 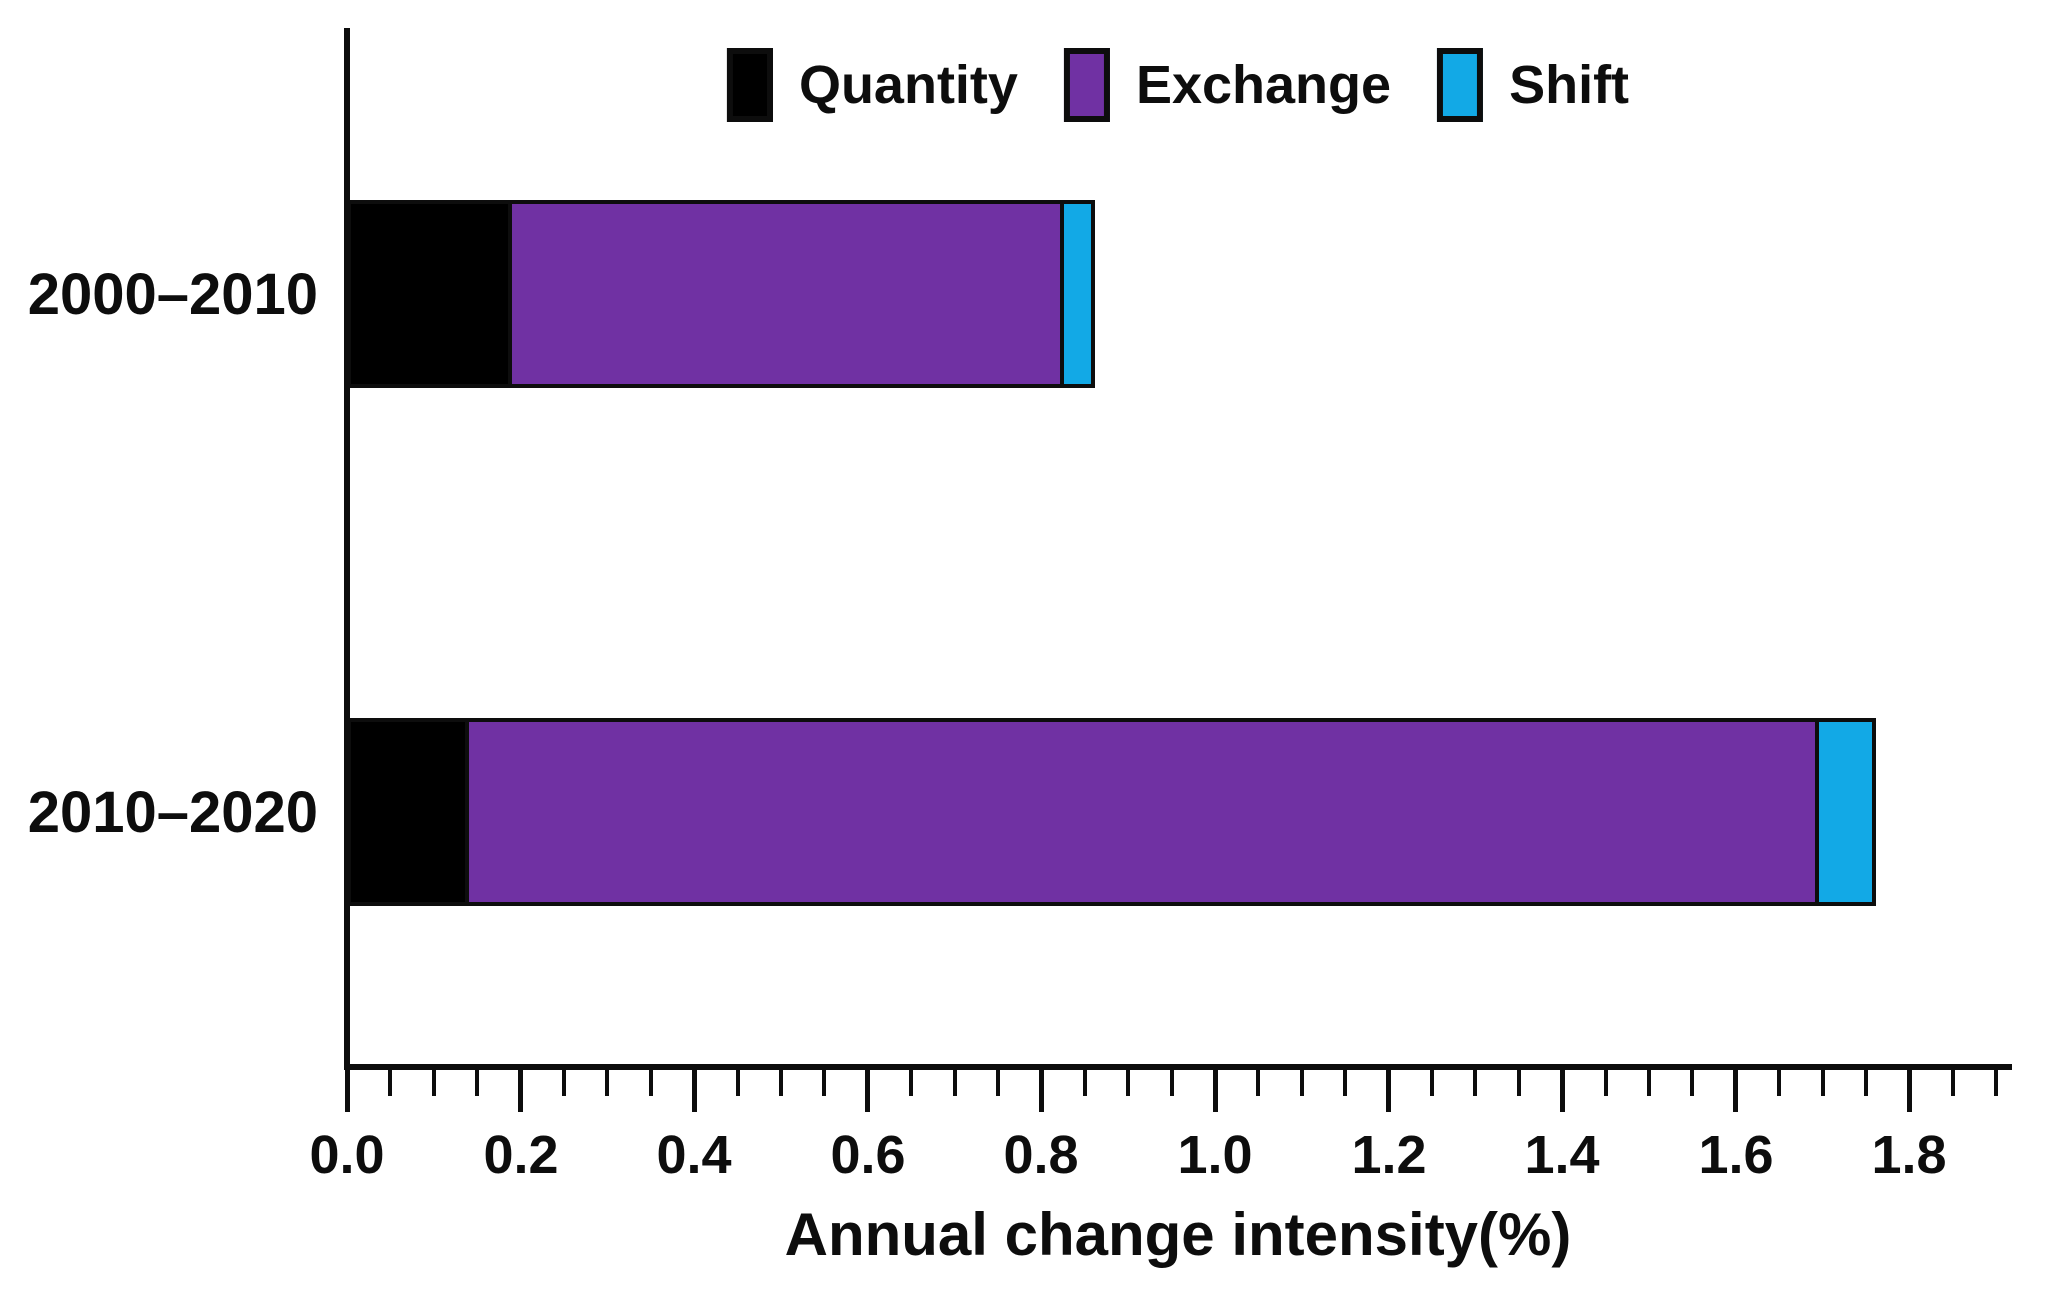 I want to click on legend-item-quantity: Quantity, so click(x=872, y=85).